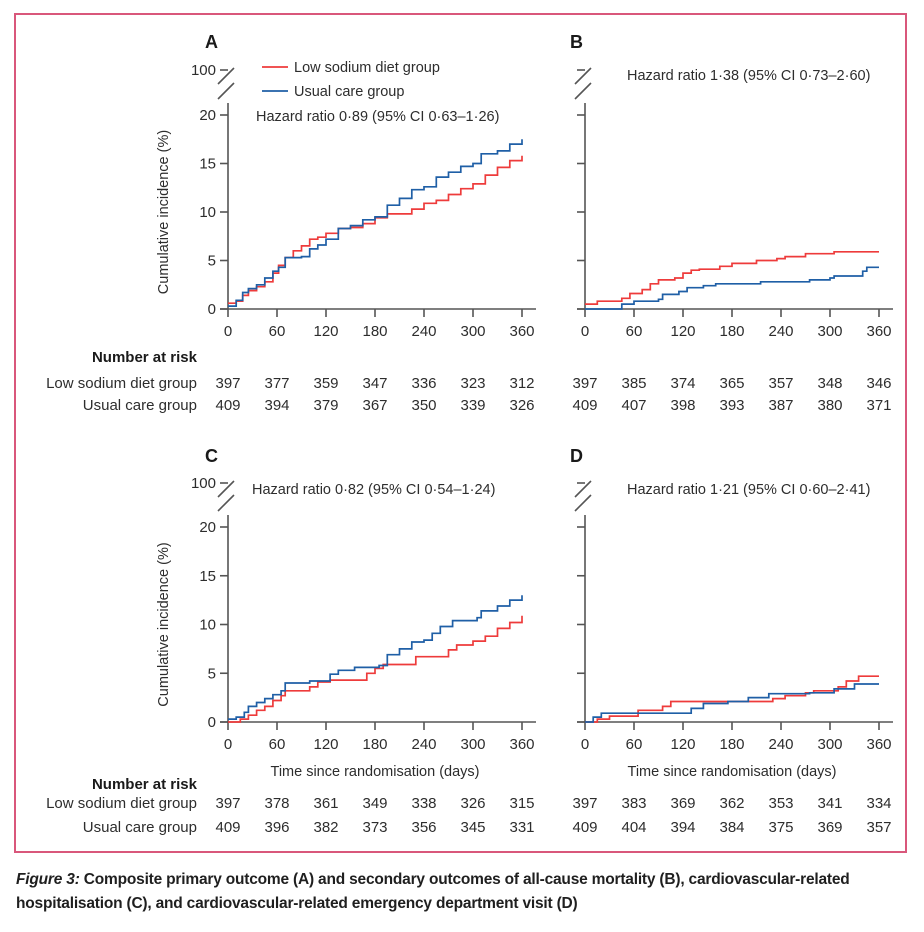  Describe the element at coordinates (48, 879) in the screenshot. I see `caption-label: Figure 3:` at that location.